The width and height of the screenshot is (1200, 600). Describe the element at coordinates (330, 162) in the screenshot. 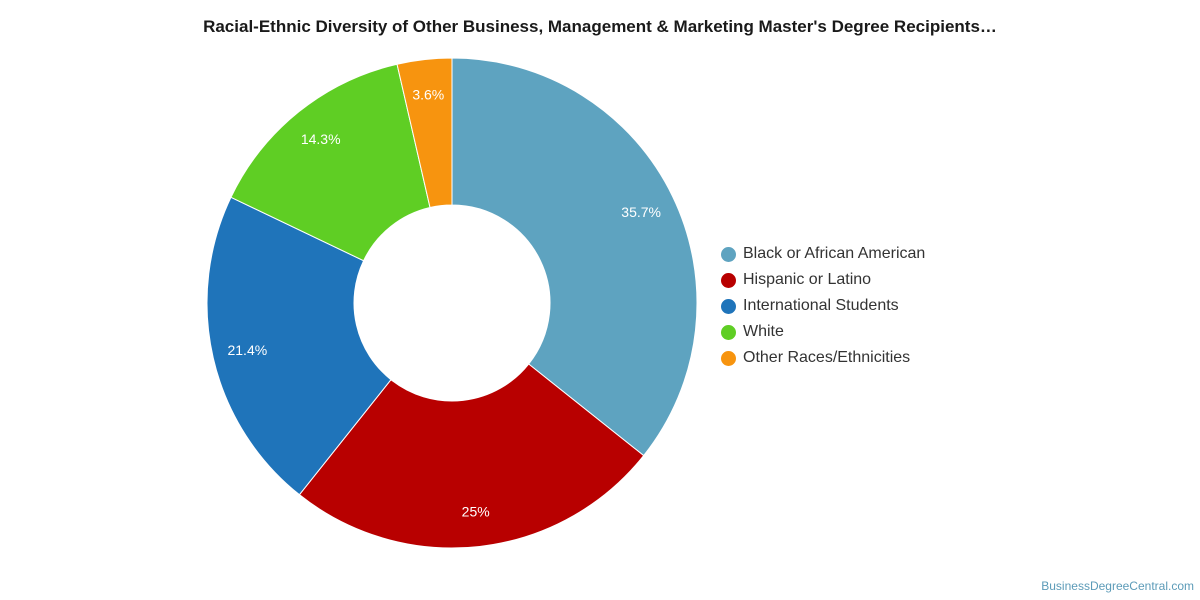

I see `slice-white` at that location.